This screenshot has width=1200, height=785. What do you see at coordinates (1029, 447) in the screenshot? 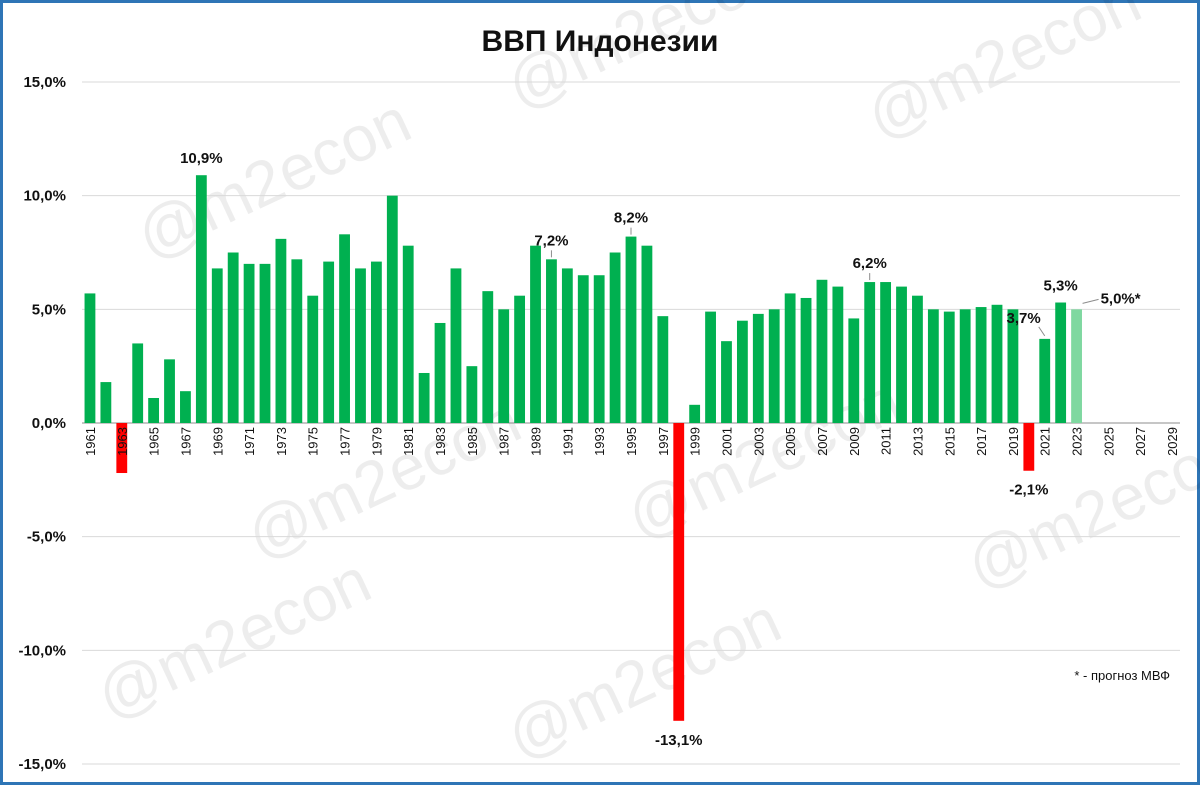
I see `bar-2020` at bounding box center [1029, 447].